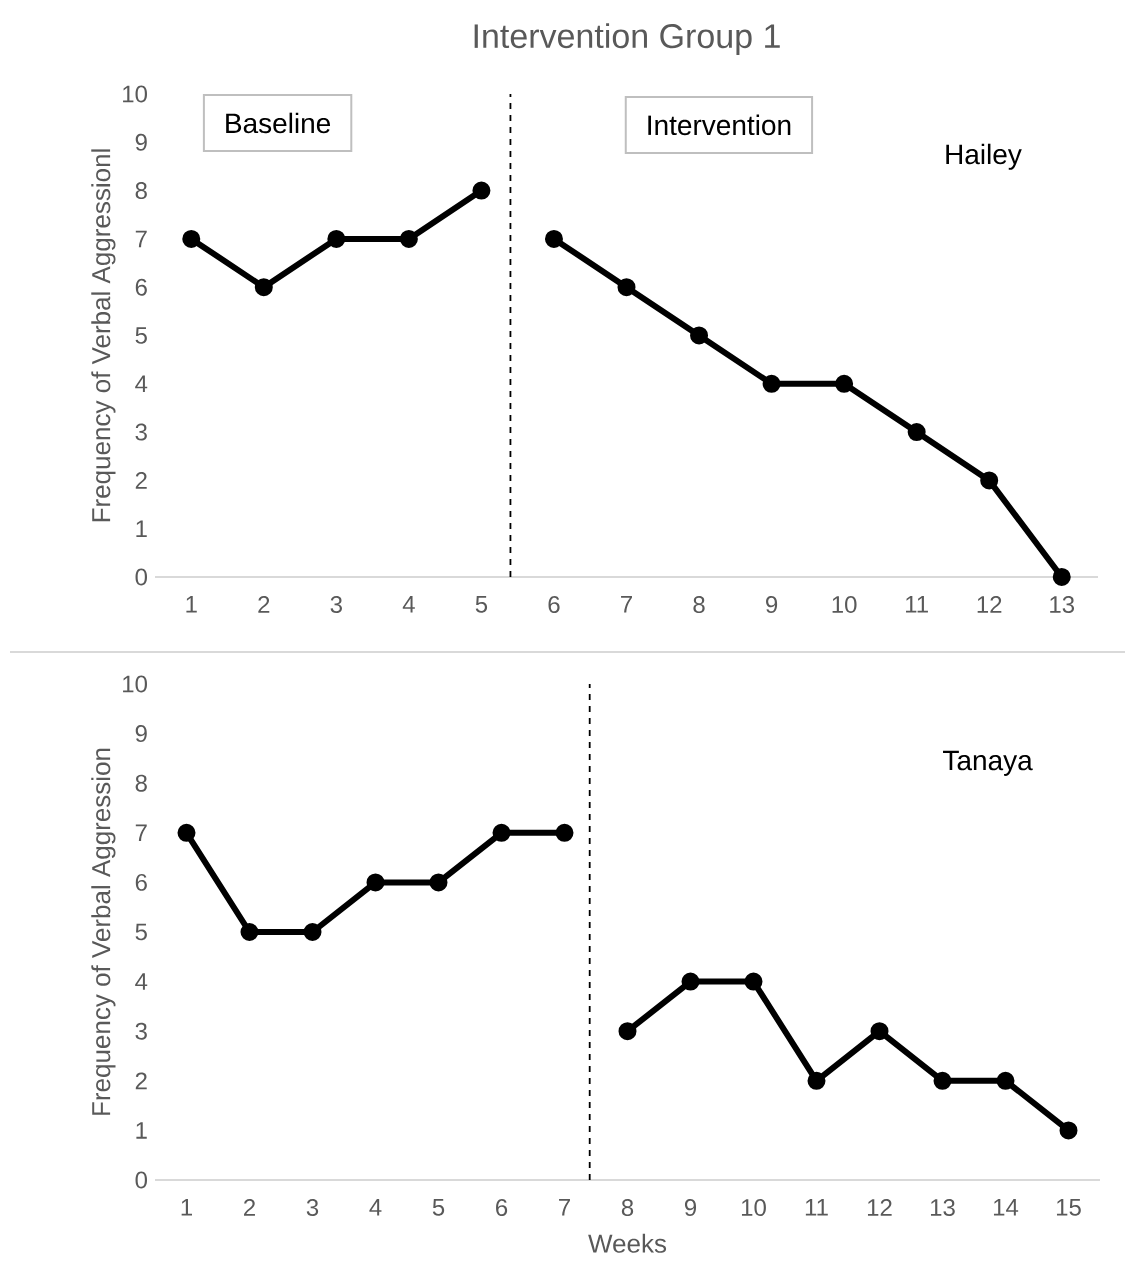 Image resolution: width=1126 pixels, height=1278 pixels. What do you see at coordinates (1068, 1207) in the screenshot?
I see `x-tick-label: 15` at bounding box center [1068, 1207].